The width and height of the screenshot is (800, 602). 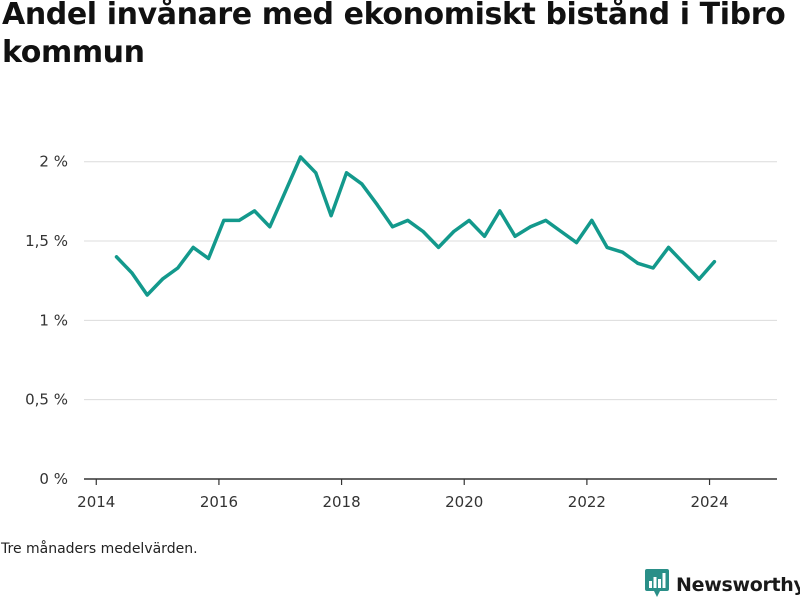 I want to click on y-axis-tick-labels: 0 % 0,5 % 1 % 1,5 % 2 %, so click(x=46, y=320).